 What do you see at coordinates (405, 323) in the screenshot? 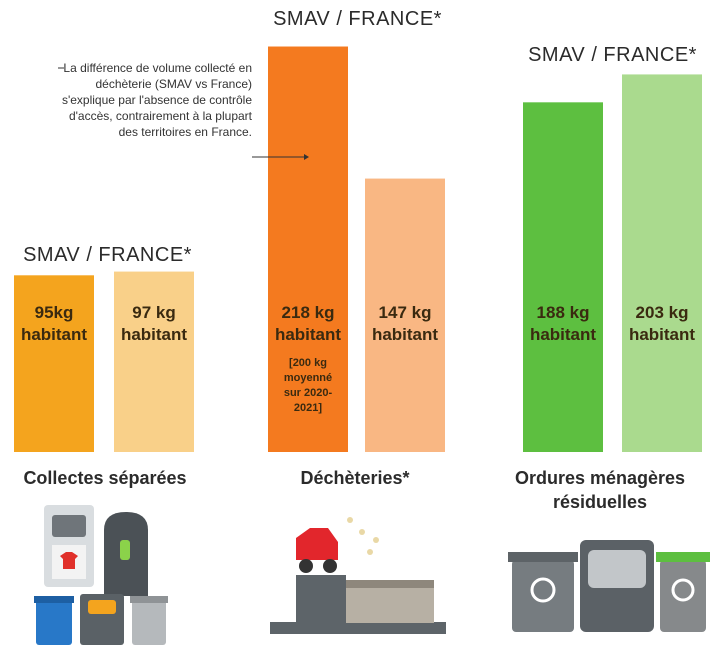
I see `value-label: 147 kg habitant` at bounding box center [405, 323].